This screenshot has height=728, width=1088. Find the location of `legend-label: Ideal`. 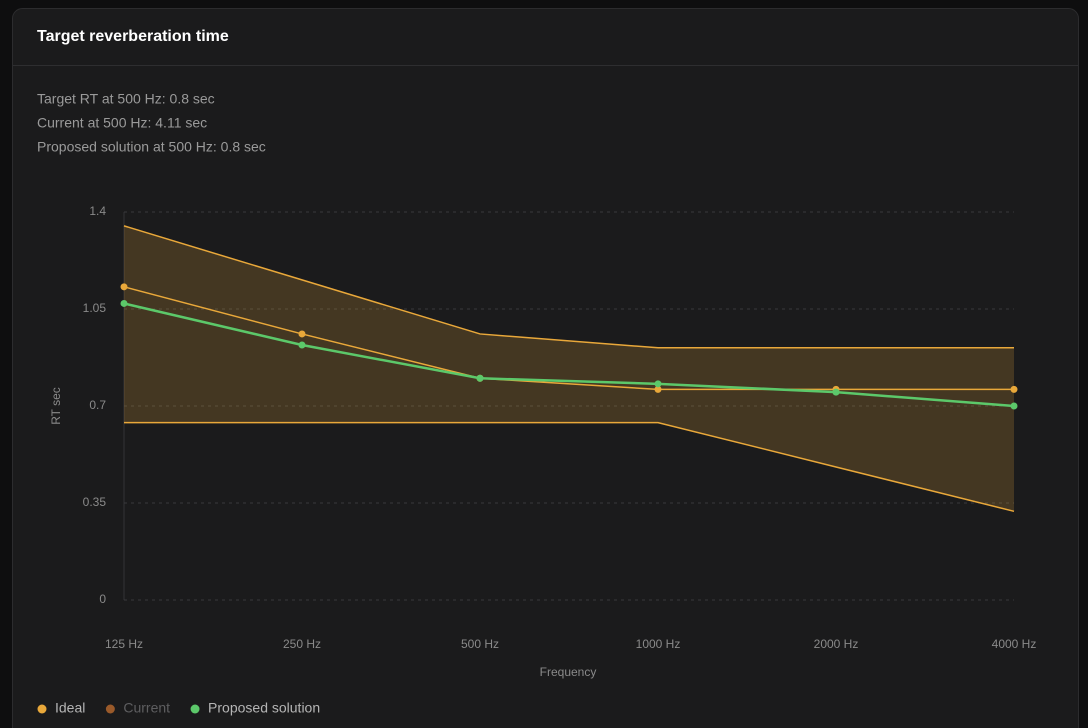

legend-label: Ideal is located at coordinates (70, 708).